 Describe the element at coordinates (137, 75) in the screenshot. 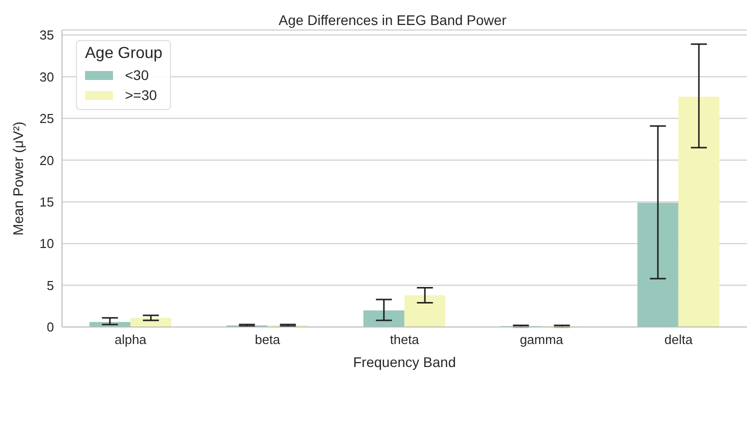

I see `legend-label: <30` at that location.